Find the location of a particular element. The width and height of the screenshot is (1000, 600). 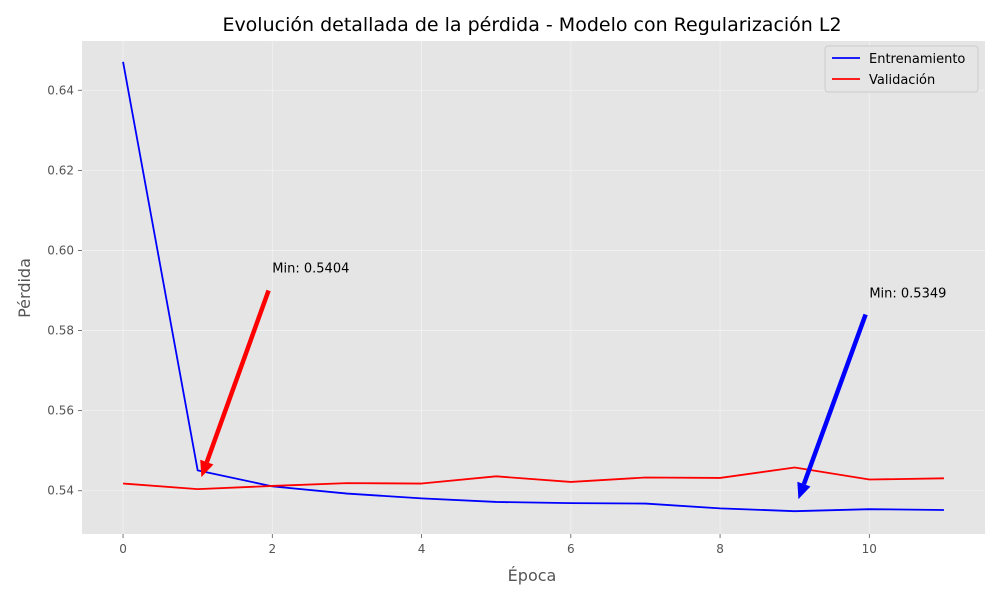

legend-label-entrenamiento: Entrenamiento is located at coordinates (917, 59).